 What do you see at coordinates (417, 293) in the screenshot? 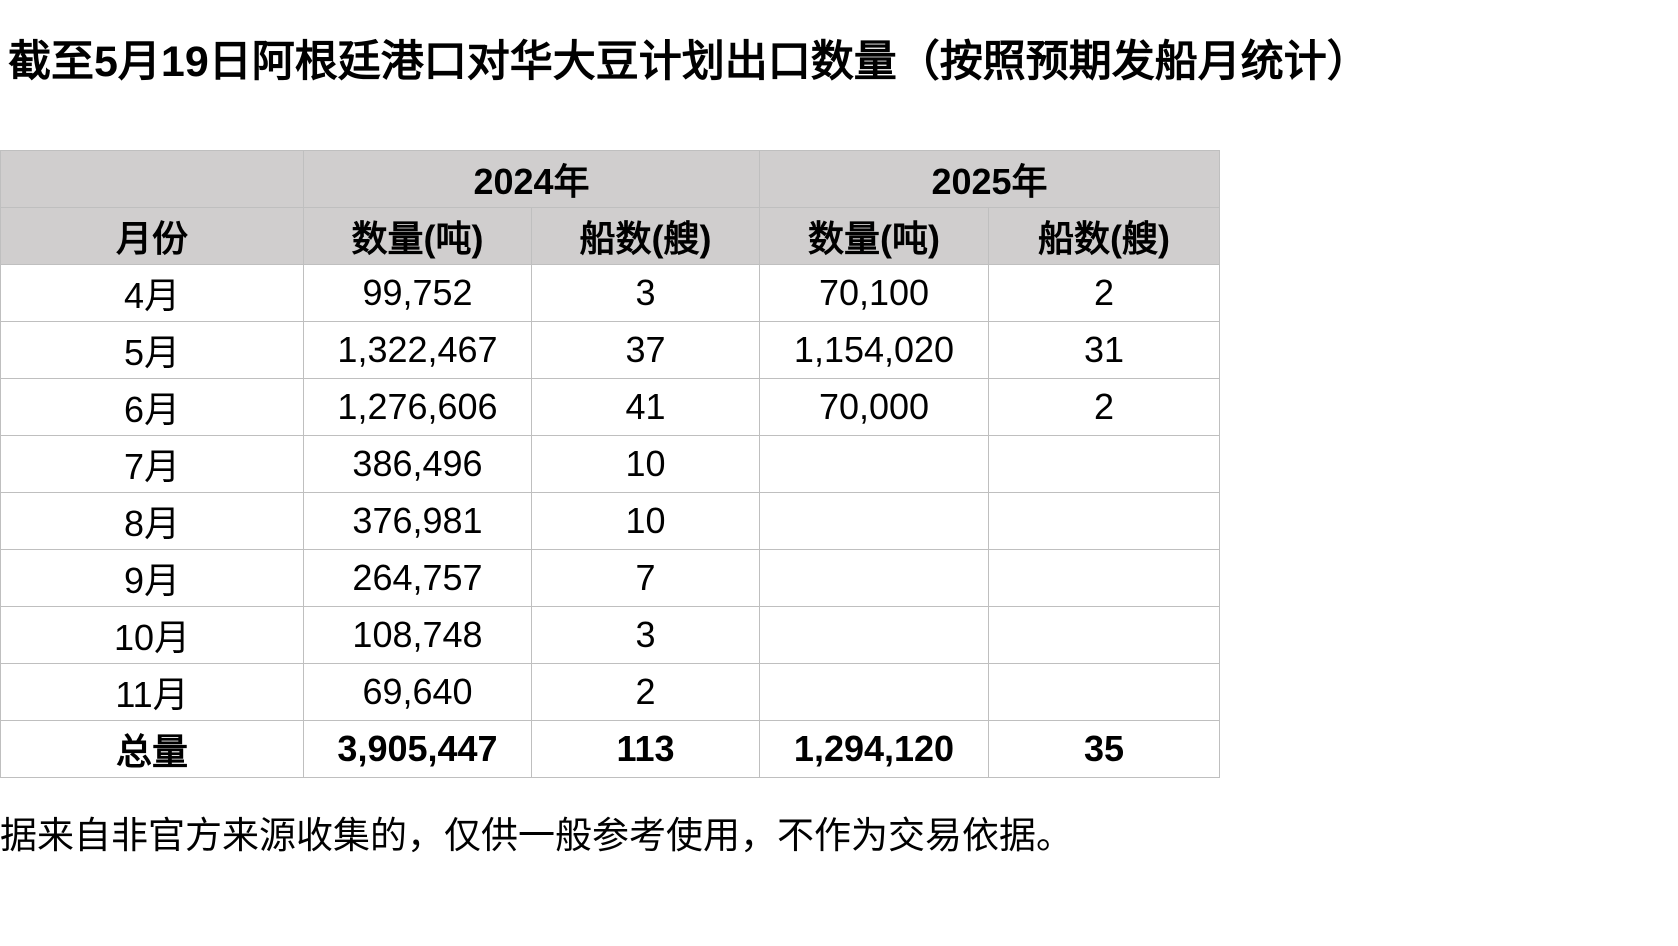
I see `qty-2024-cell: 99,752` at bounding box center [417, 293].